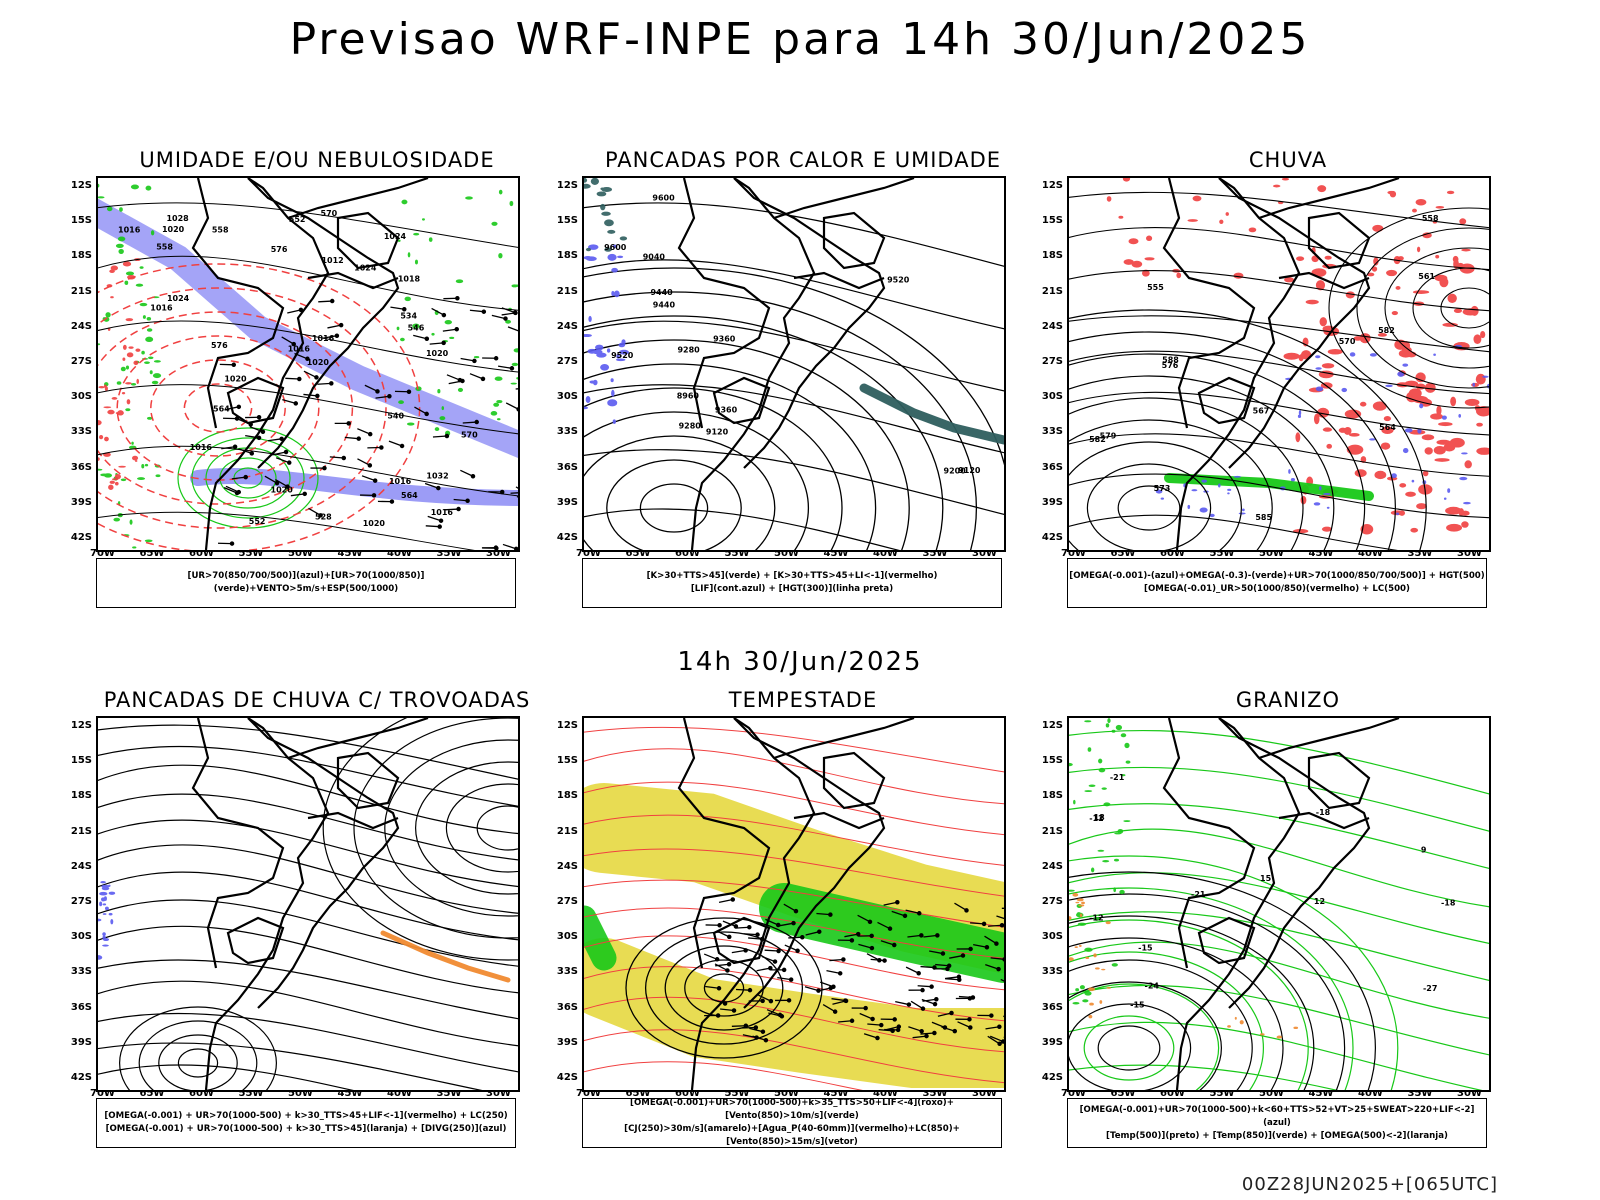 The height and width of the screenshot is (1200, 1600). Describe the element at coordinates (654, 256) in the screenshot. I see `contour-label: 9040` at that location.